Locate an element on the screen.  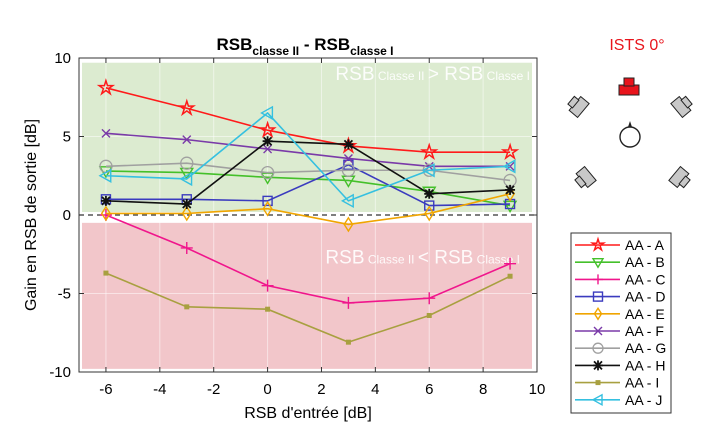
series-aa-j is located at coordinates (307, 157).